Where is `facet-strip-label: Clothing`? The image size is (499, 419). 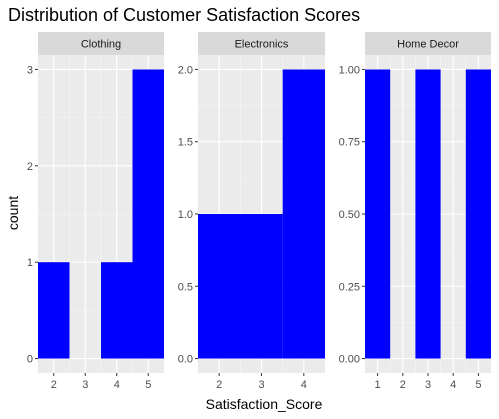 facet-strip-label: Clothing is located at coordinates (101, 45).